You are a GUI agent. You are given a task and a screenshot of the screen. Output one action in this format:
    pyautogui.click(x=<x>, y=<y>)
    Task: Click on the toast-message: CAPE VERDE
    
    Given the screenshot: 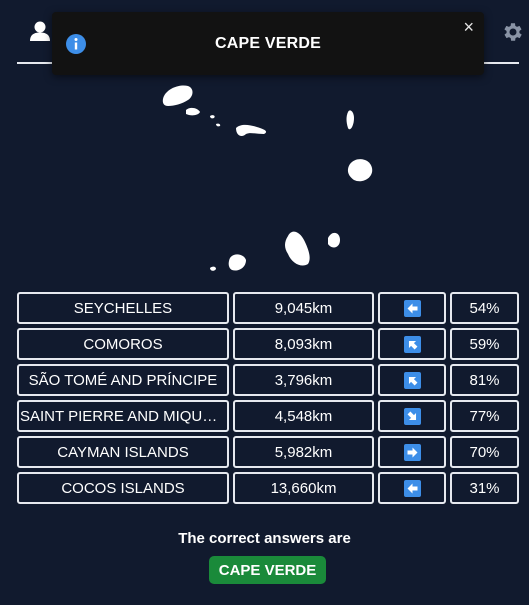 What is the action you would take?
    pyautogui.click(x=268, y=43)
    